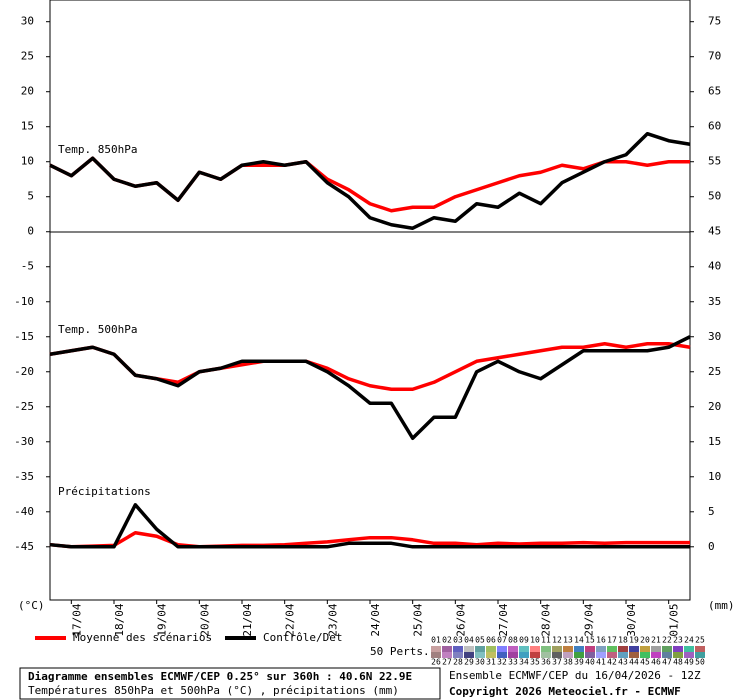 Image resolution: width=740 pixels, height=700 pixels. What do you see at coordinates (491, 662) in the screenshot?
I see `pert-number: 31` at bounding box center [491, 662].